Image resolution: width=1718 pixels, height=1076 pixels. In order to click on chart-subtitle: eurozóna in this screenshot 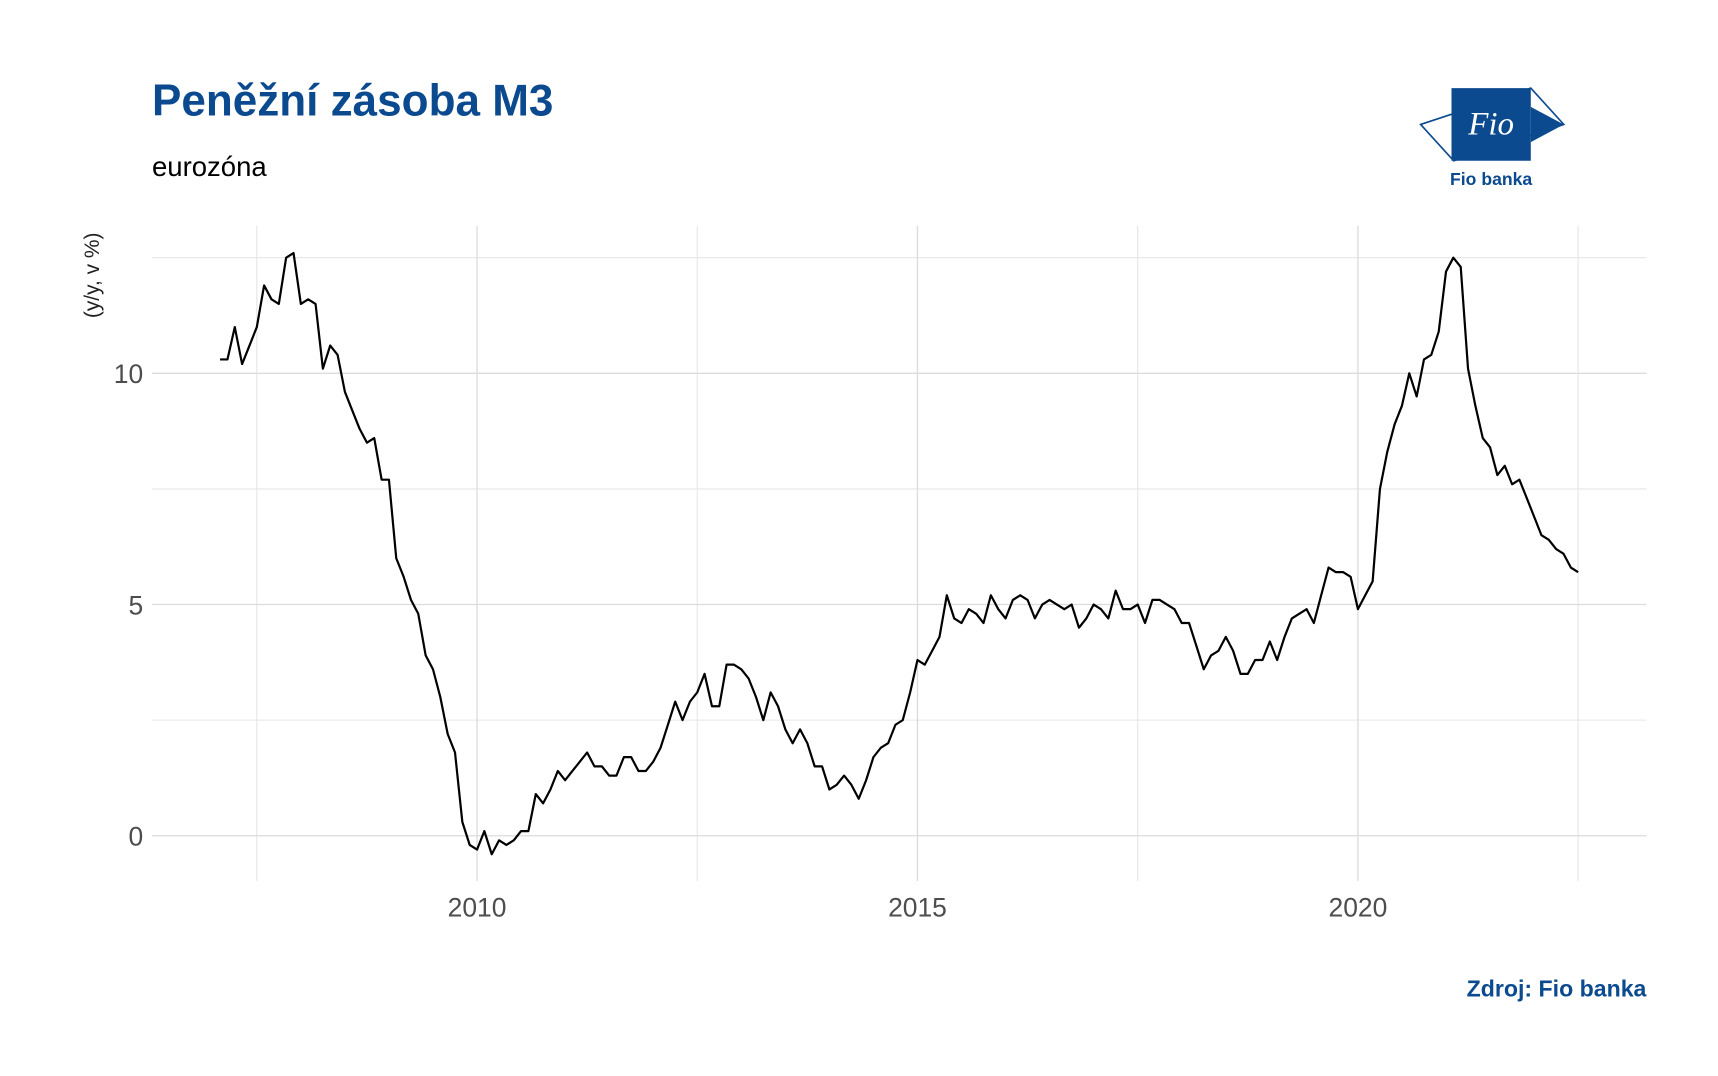, I will do `click(209, 166)`.